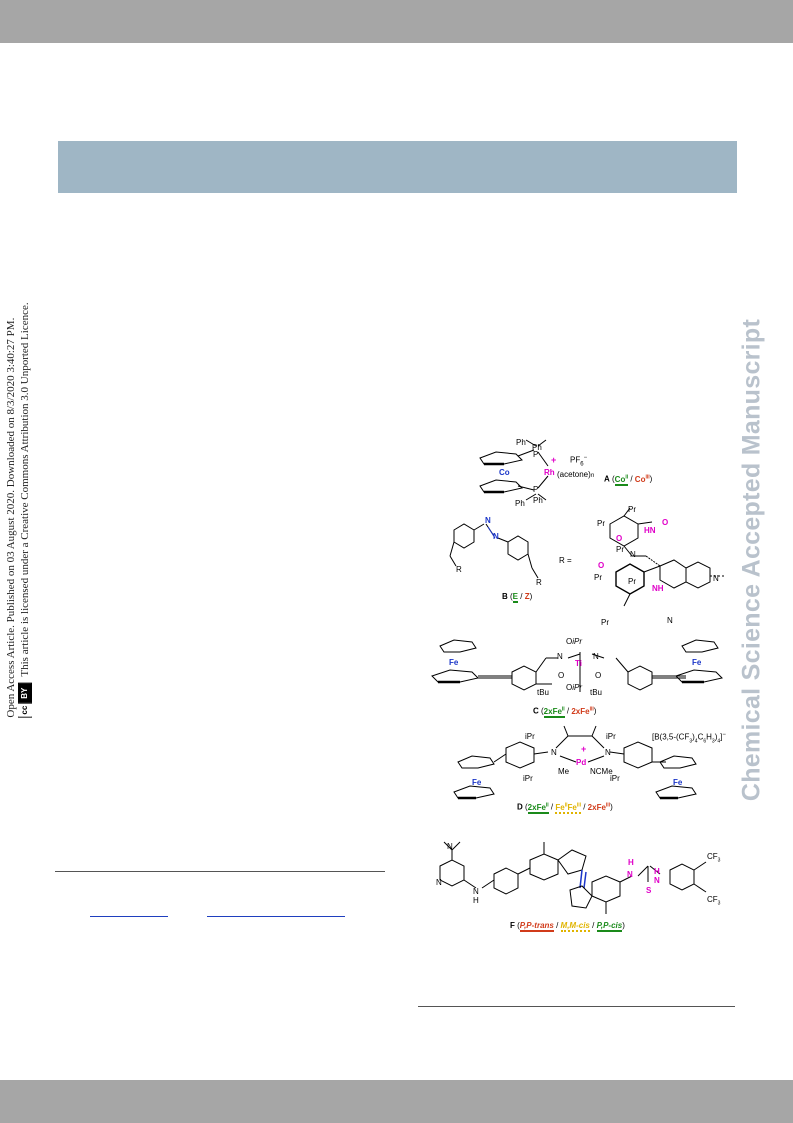 This screenshot has height=1123, width=793. I want to click on atom-rh: Rh, so click(549, 472).